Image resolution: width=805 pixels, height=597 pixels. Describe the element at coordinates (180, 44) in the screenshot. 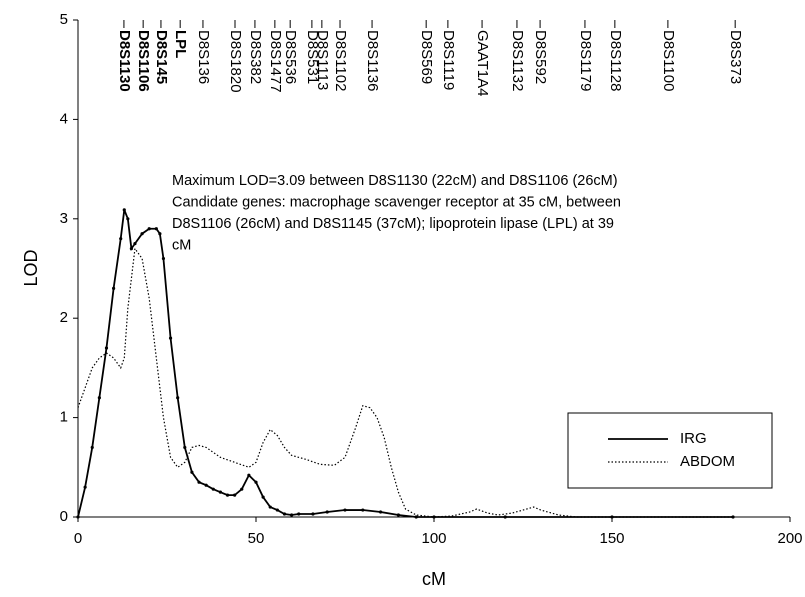

I see `marker-label: LPL` at that location.